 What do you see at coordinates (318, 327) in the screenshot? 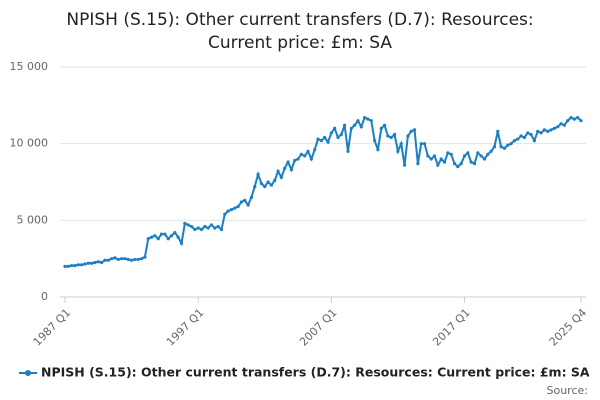
I see `x-tick-label: 2007 Q1` at bounding box center [318, 327].